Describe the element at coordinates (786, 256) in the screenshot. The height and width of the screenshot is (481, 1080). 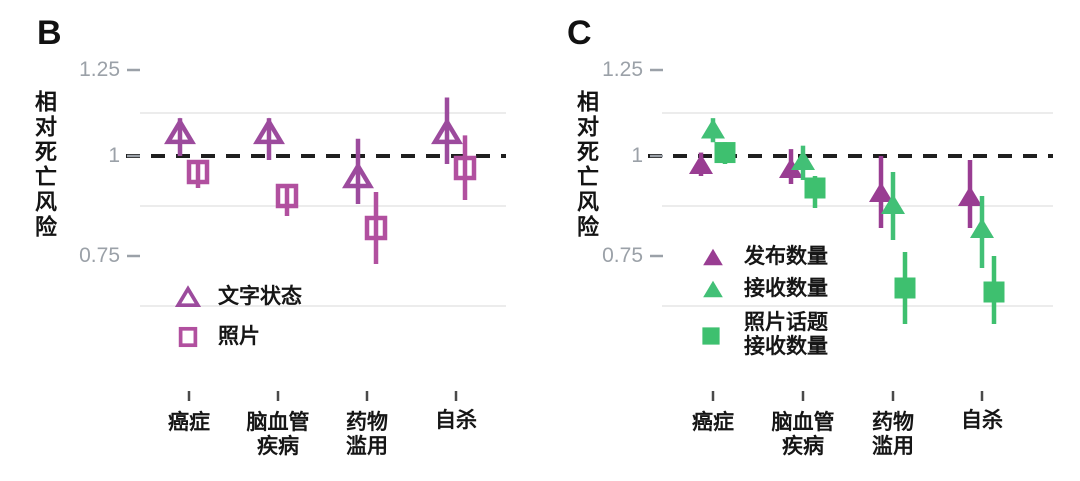
I see `panel-c-legend-label-posted: 发布数量` at that location.